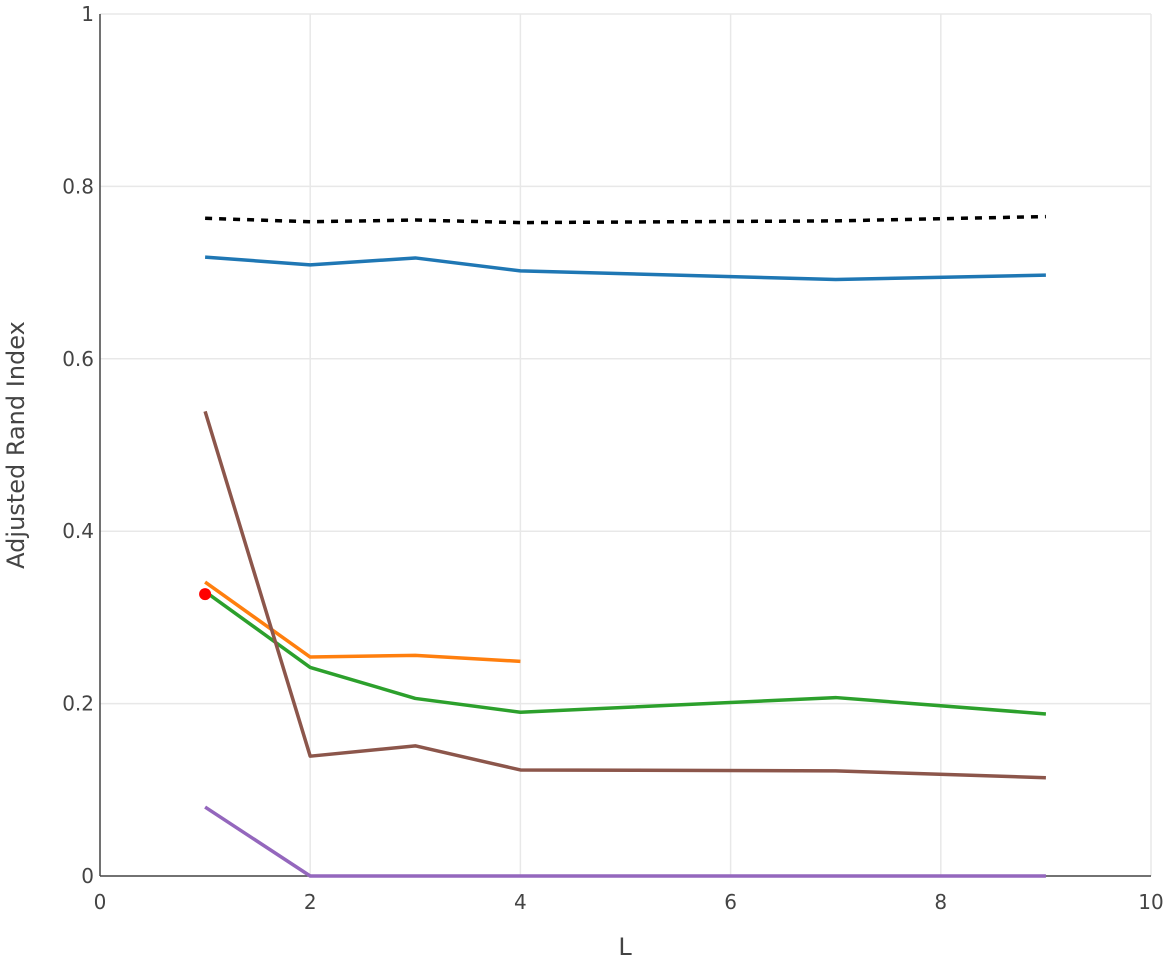 Image resolution: width=1170 pixels, height=962 pixels. What do you see at coordinates (78, 186) in the screenshot?
I see `y-tick-label: 0.8` at bounding box center [78, 186].